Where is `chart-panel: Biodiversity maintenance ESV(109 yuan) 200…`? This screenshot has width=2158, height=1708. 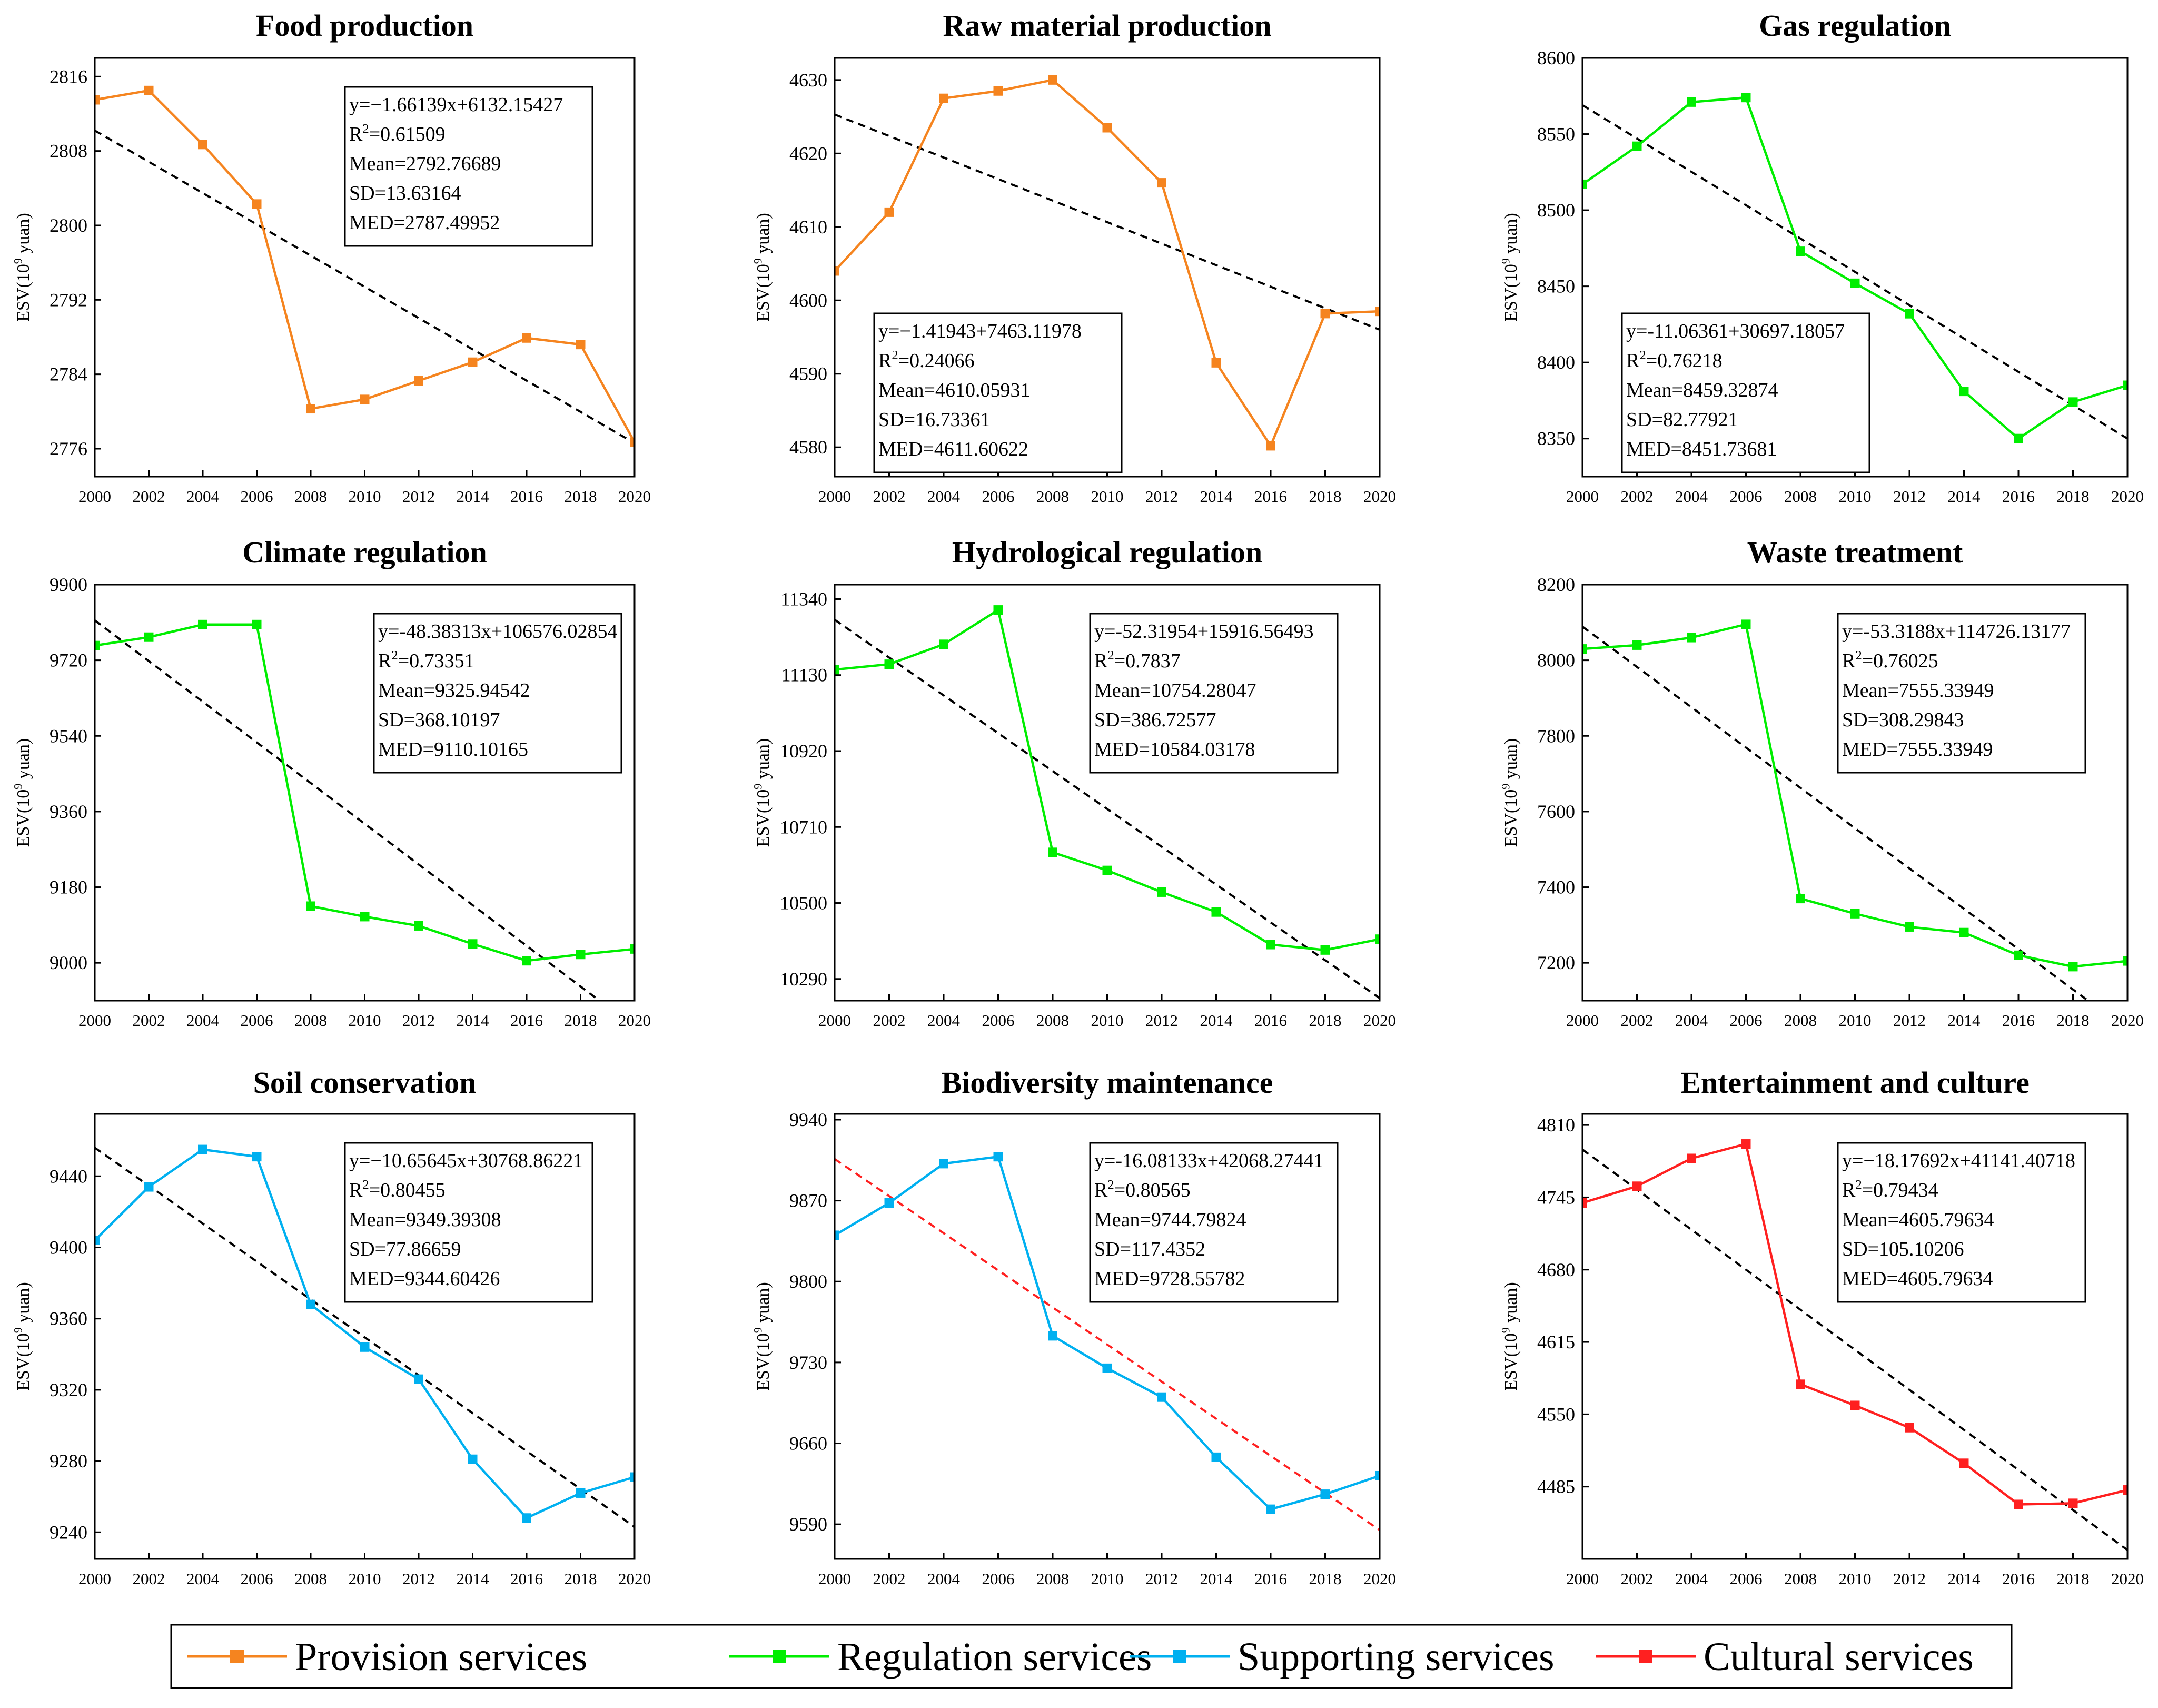 chart-panel: Biodiversity maintenance ESV(109 yuan) 200… is located at coordinates (1073, 1327).